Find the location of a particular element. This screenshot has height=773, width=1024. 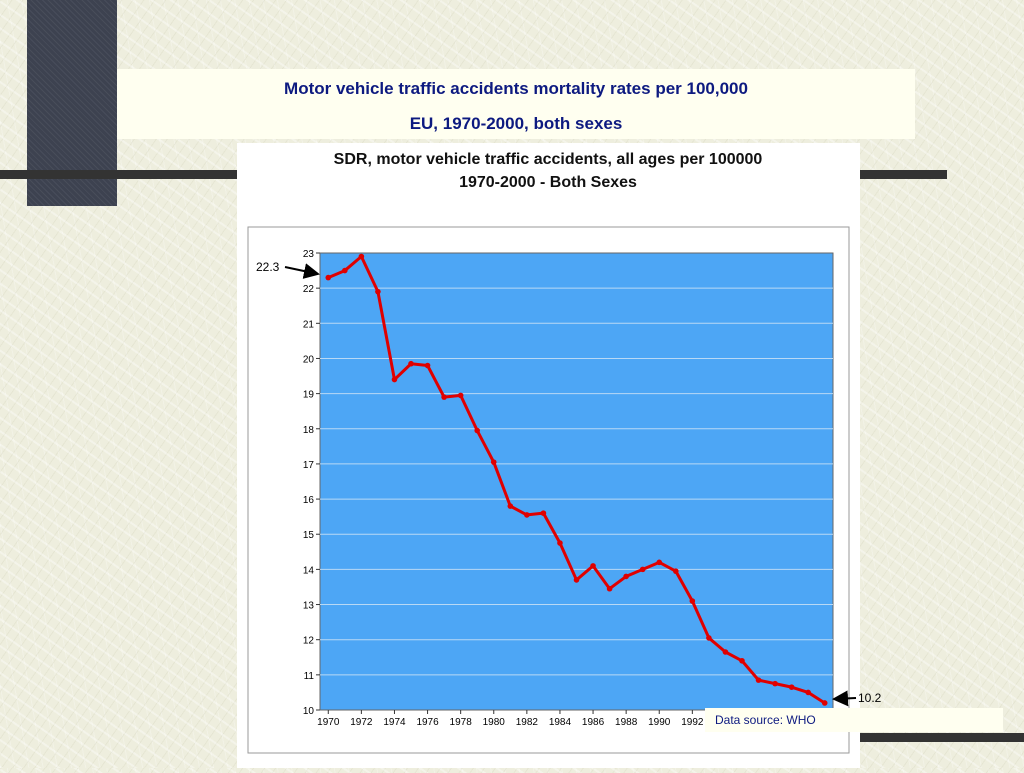

x-tick-label: 1978 is located at coordinates (461, 722).